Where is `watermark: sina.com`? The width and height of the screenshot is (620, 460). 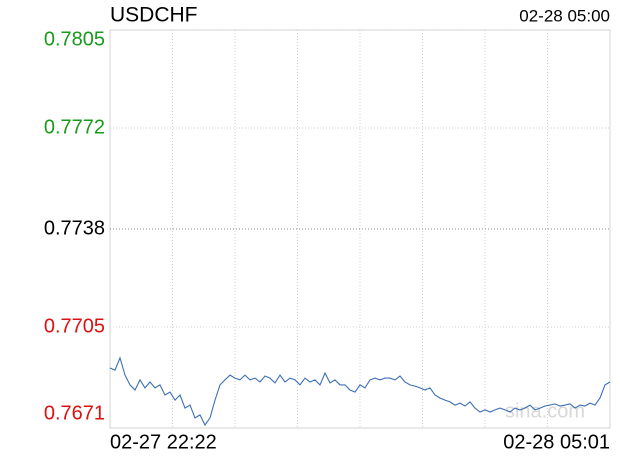 watermark: sina.com is located at coordinates (545, 411).